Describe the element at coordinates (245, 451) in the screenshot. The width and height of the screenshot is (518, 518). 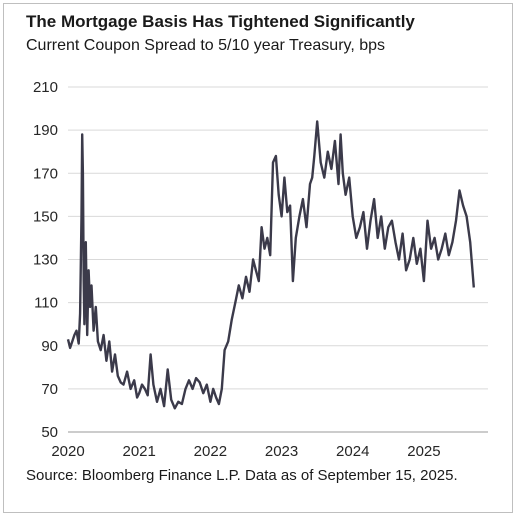
I see `x-axis-ticks: 2020 2021 2022 2023 2024 2025` at that location.